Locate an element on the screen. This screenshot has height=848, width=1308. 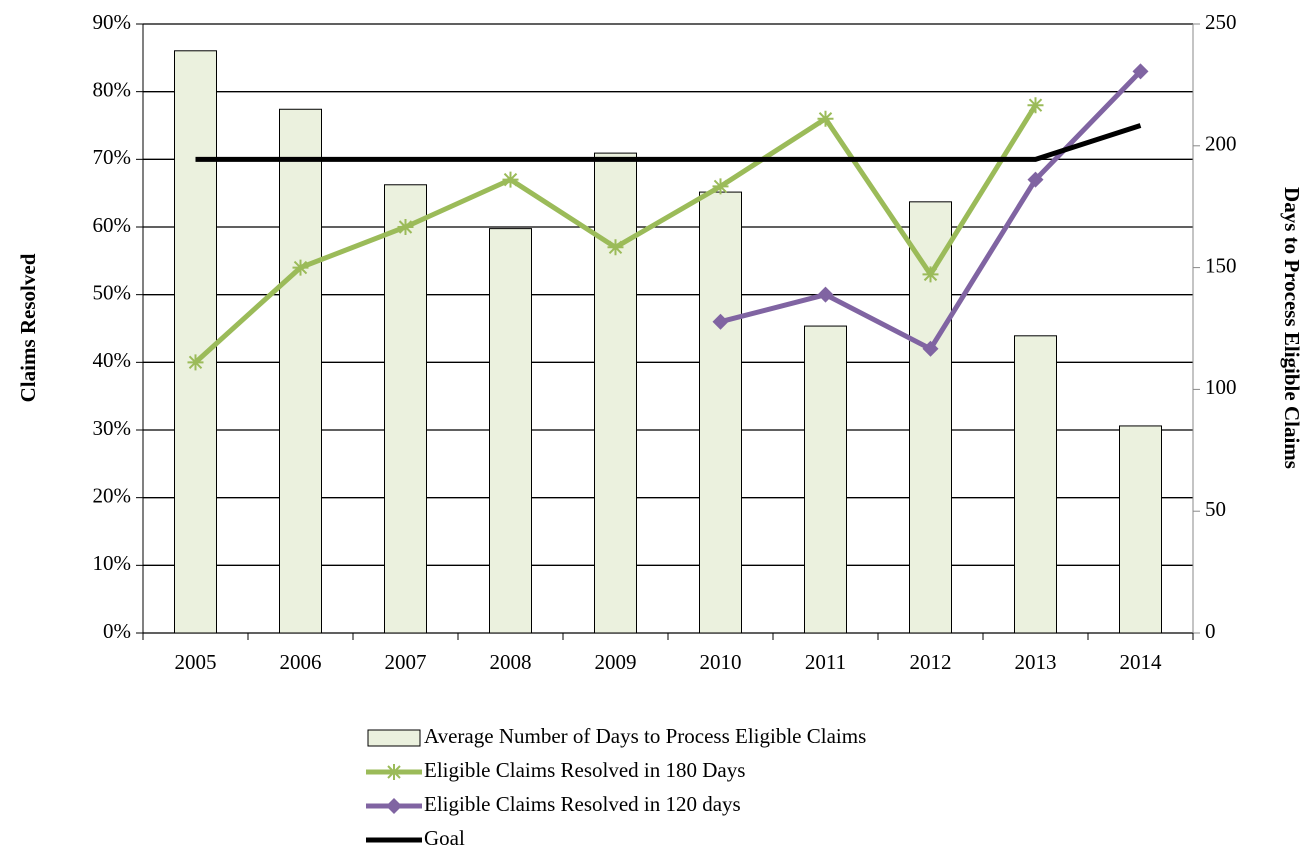
y-tick-label: 70% is located at coordinates (112, 157).